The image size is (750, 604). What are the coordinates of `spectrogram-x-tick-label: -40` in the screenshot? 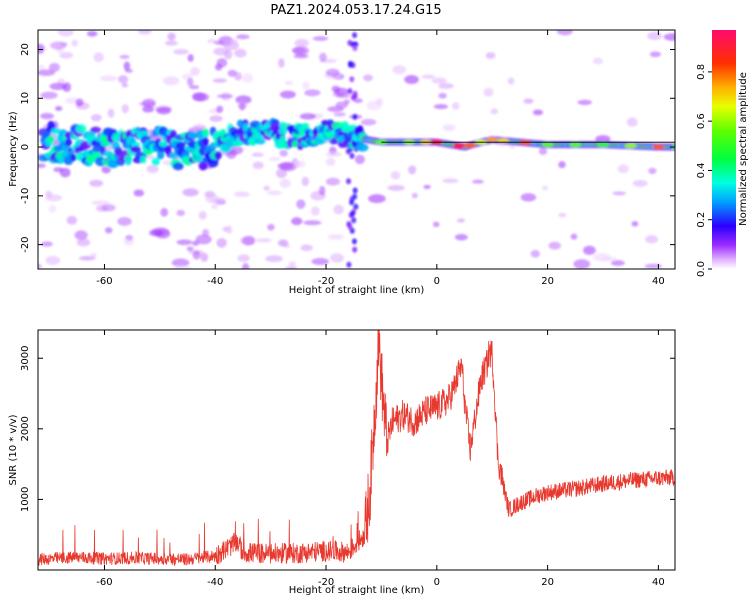 It's located at (215, 281).